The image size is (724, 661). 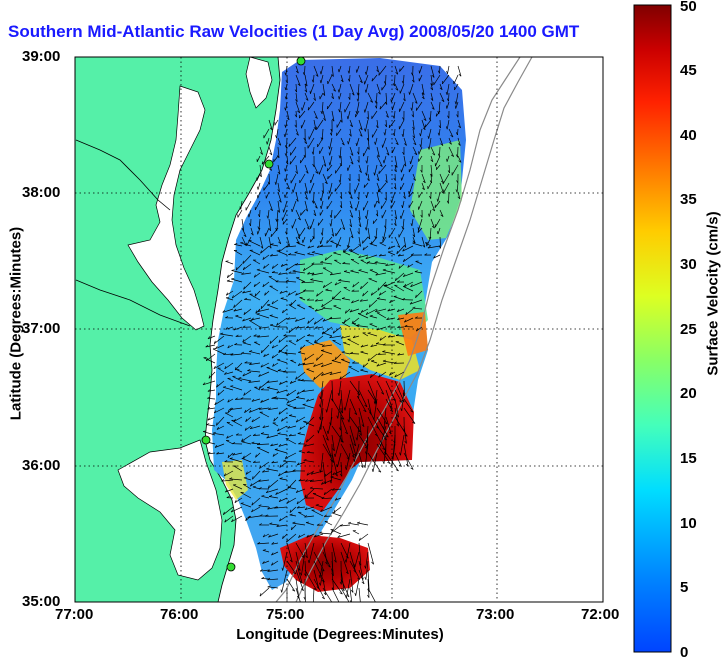 What do you see at coordinates (41, 465) in the screenshot?
I see `lat-tick-label: 36:00` at bounding box center [41, 465].